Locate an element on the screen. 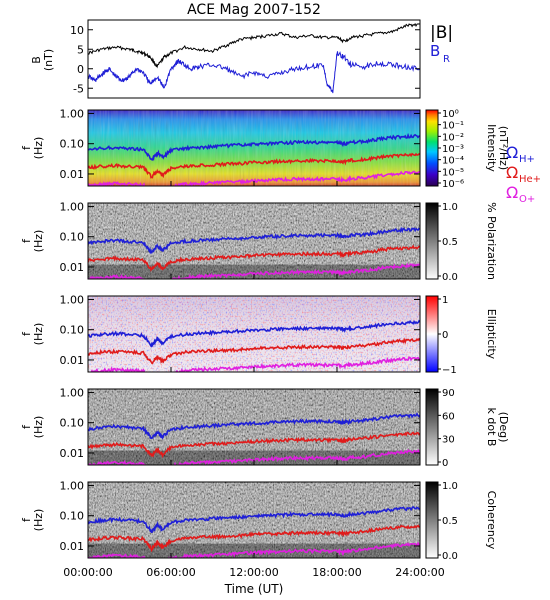 The height and width of the screenshot is (600, 550). mag-y-tick-label: -5 is located at coordinates (78, 88).